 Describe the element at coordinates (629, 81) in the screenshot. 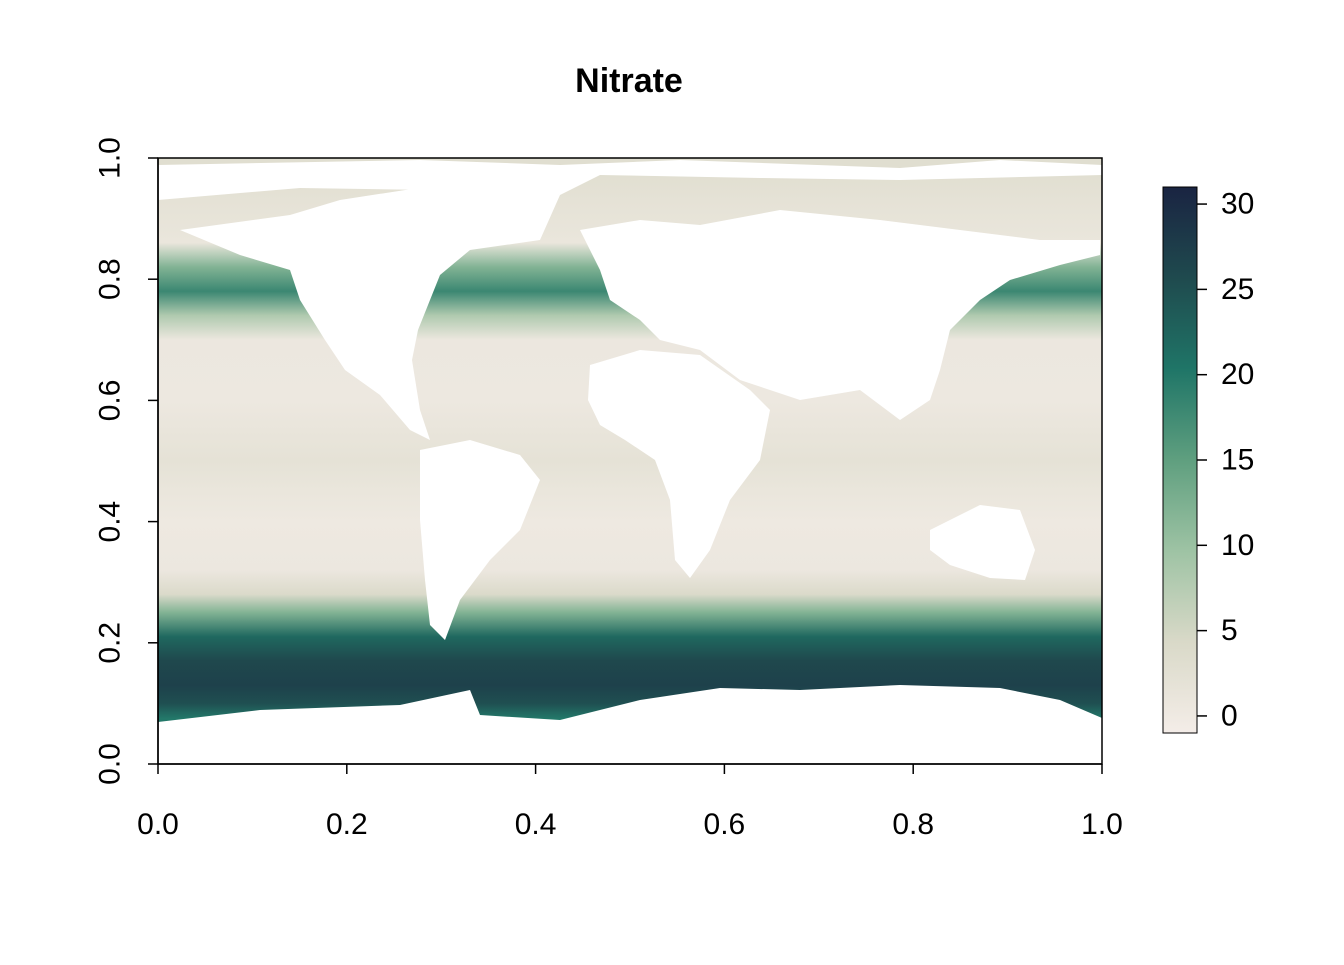

I see `chart-title: Nitrate` at that location.